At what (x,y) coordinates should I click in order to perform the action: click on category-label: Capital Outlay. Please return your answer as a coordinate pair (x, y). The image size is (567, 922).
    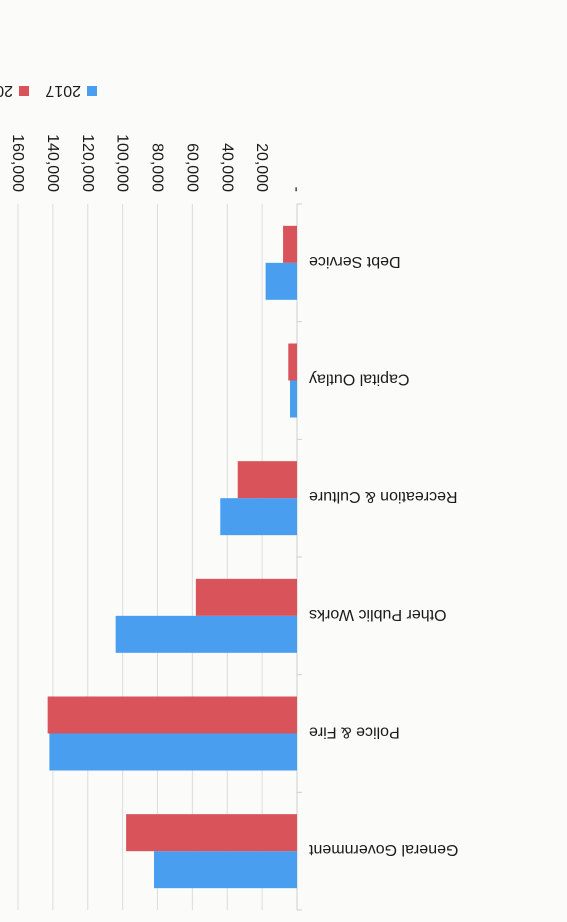
    Looking at the image, I should click on (359, 379).